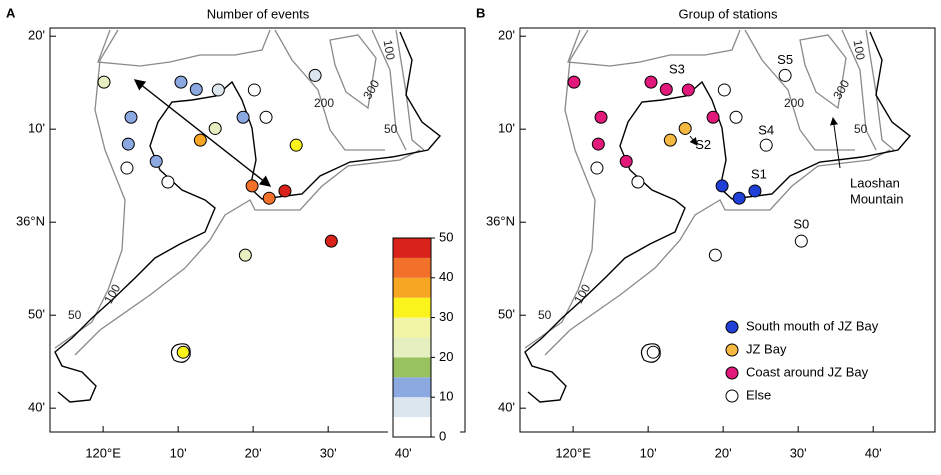 Image resolution: width=941 pixels, height=475 pixels. What do you see at coordinates (403, 452) in the screenshot?
I see `x-tick-label: 40'` at bounding box center [403, 452].